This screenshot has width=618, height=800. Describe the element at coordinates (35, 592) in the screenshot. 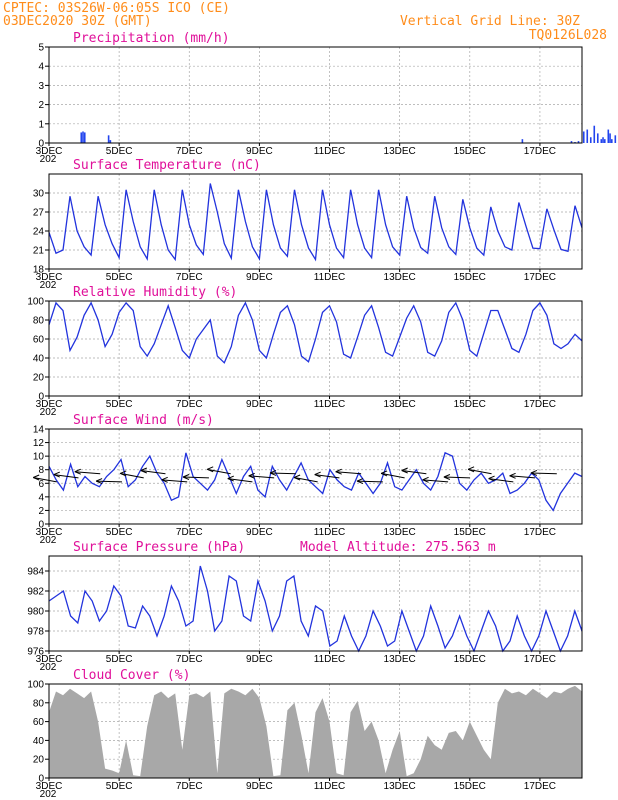

I see `y-tick-label: 982` at that location.